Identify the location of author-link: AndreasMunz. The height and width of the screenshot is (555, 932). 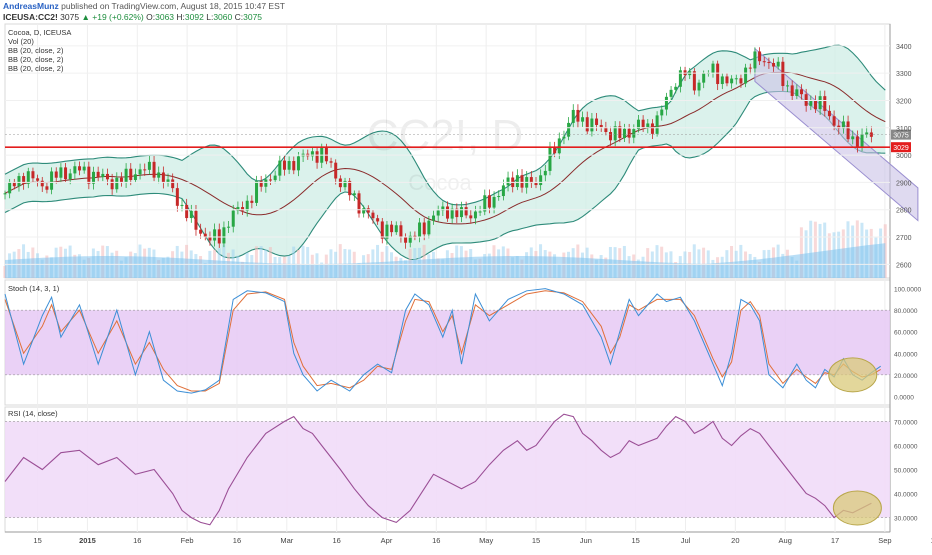
(31, 6).